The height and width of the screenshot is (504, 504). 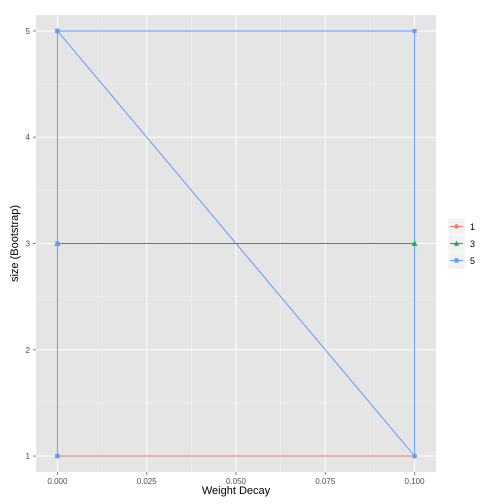 I want to click on y-tick-label: 5, so click(x=28, y=31).